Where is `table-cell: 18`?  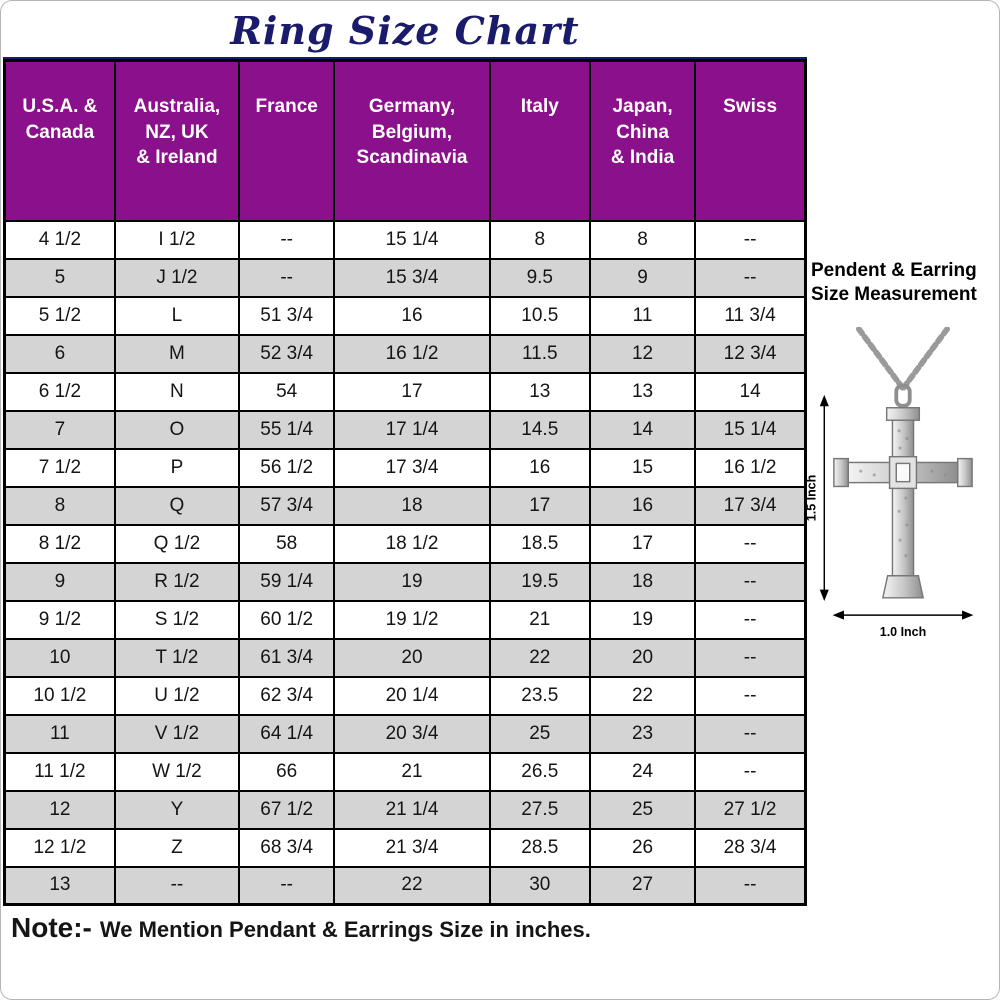
table-cell: 18 is located at coordinates (642, 581).